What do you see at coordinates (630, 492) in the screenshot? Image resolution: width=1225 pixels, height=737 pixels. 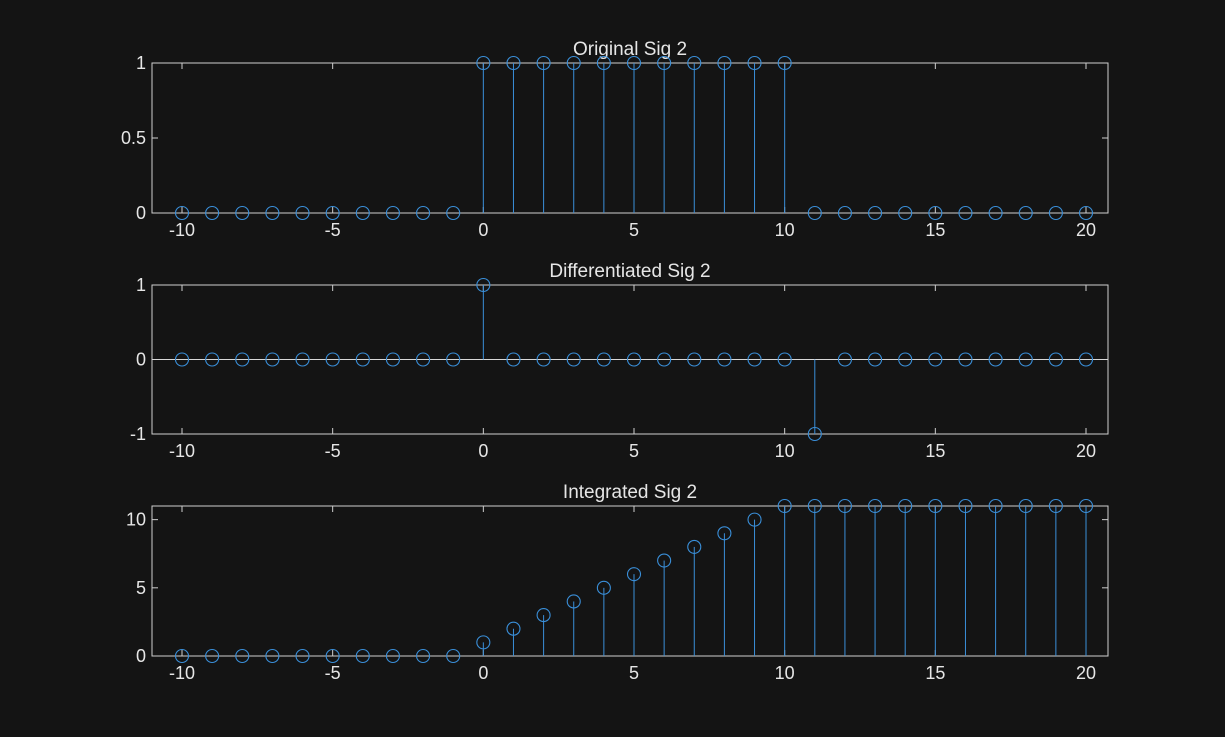 I see `subplot-title: Integrated Sig 2` at bounding box center [630, 492].